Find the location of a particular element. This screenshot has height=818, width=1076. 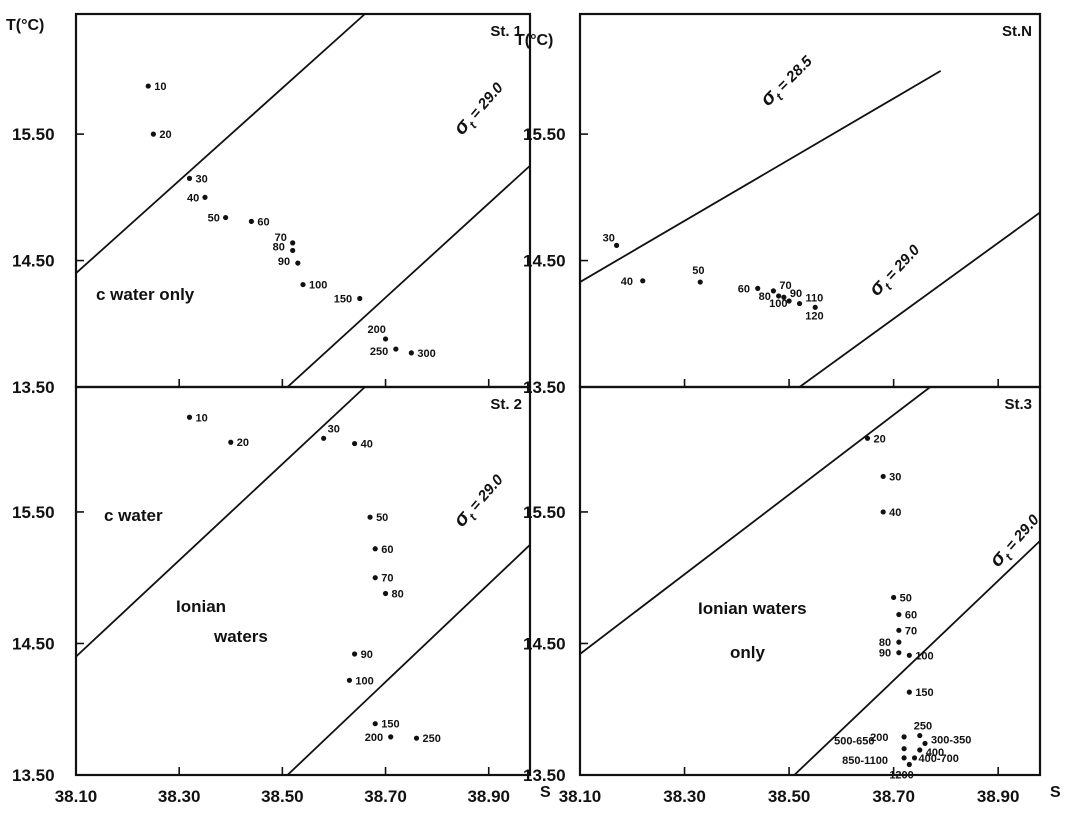

data-point-label: 300-350 is located at coordinates (951, 740).